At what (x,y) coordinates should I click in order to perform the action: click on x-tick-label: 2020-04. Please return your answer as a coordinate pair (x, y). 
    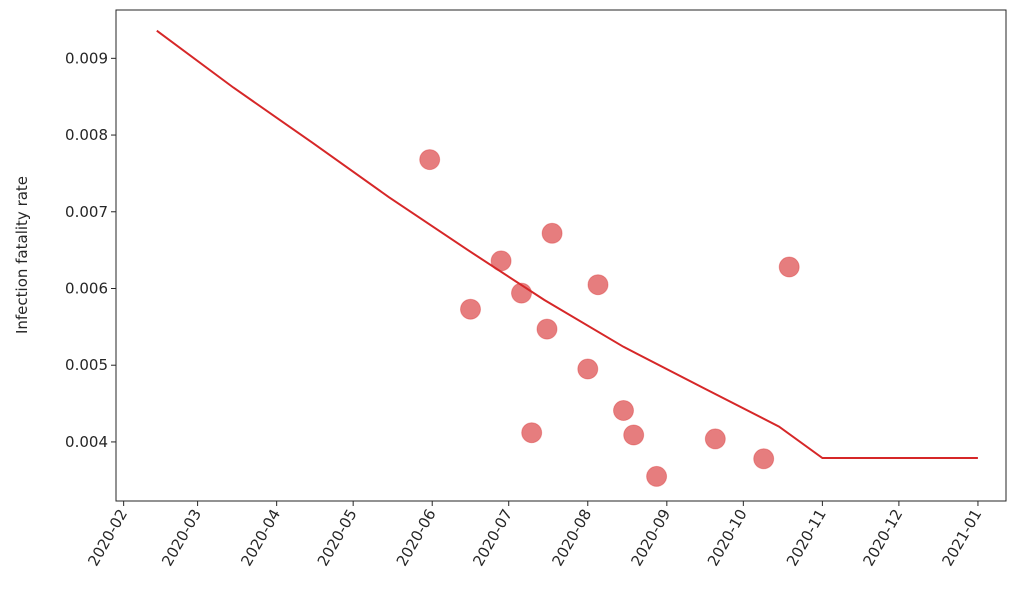
    Looking at the image, I should click on (260, 537).